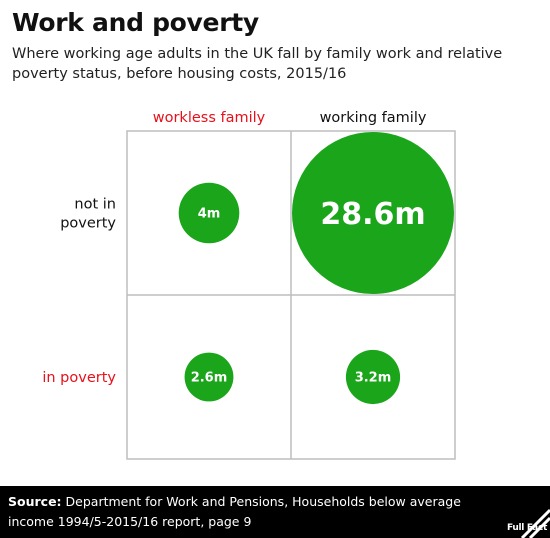  Describe the element at coordinates (526, 528) in the screenshot. I see `brand-name: Full Fact` at that location.